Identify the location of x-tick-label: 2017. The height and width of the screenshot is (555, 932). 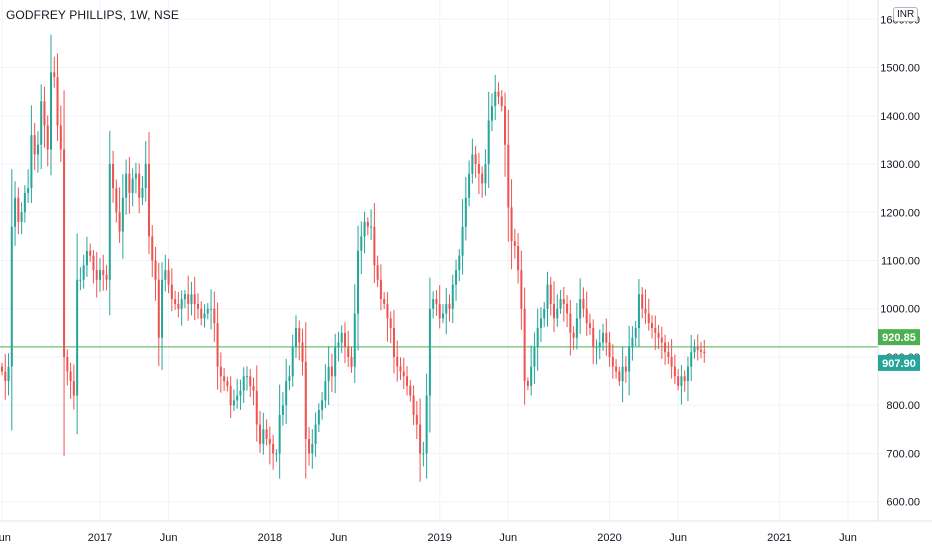
(100, 538).